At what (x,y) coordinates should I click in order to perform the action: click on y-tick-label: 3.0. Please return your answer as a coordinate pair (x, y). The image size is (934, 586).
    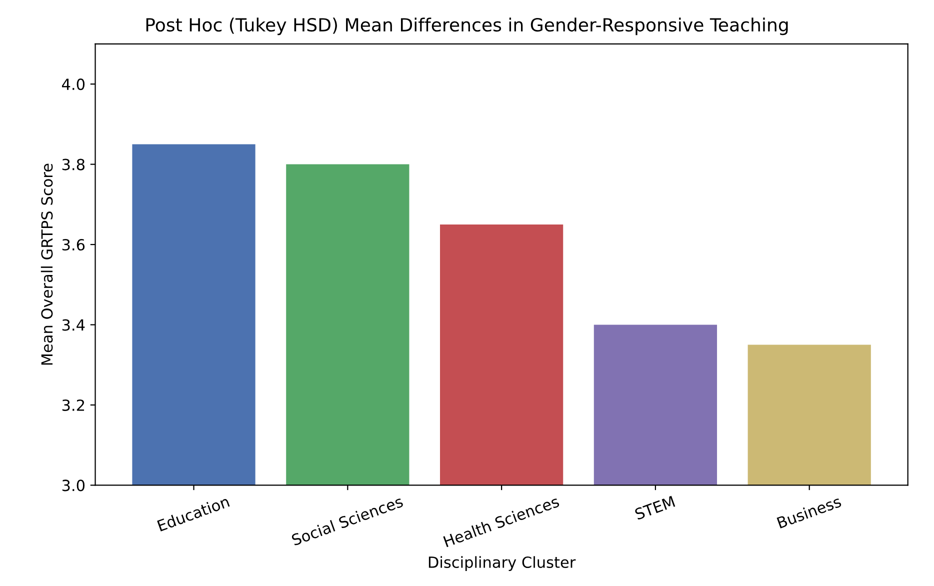
    Looking at the image, I should click on (73, 486).